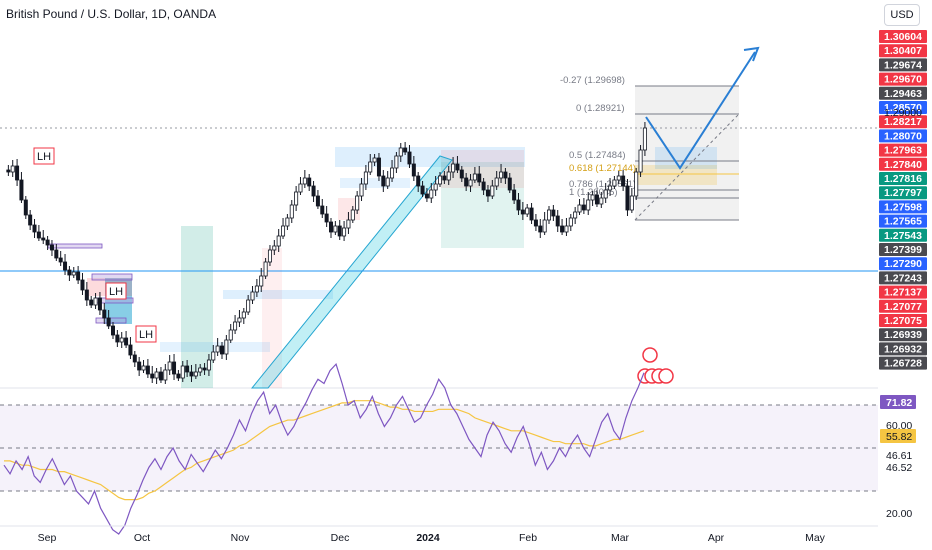 This screenshot has height=550, width=932. Describe the element at coordinates (597, 155) in the screenshot. I see `fib-level-label: 0.5 (1.27484)` at that location.